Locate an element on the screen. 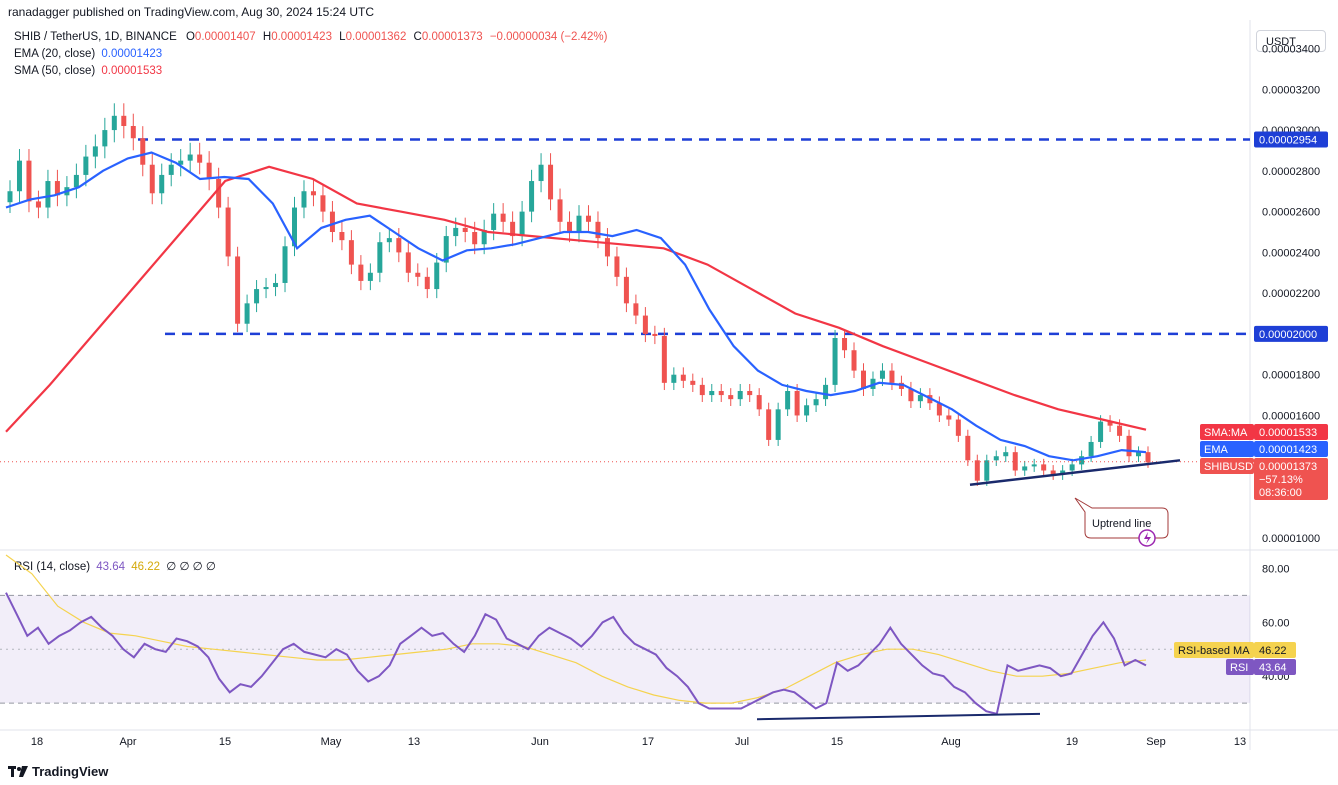 Image resolution: width=1338 pixels, height=785 pixels. currency-button: USDT is located at coordinates (1291, 41).